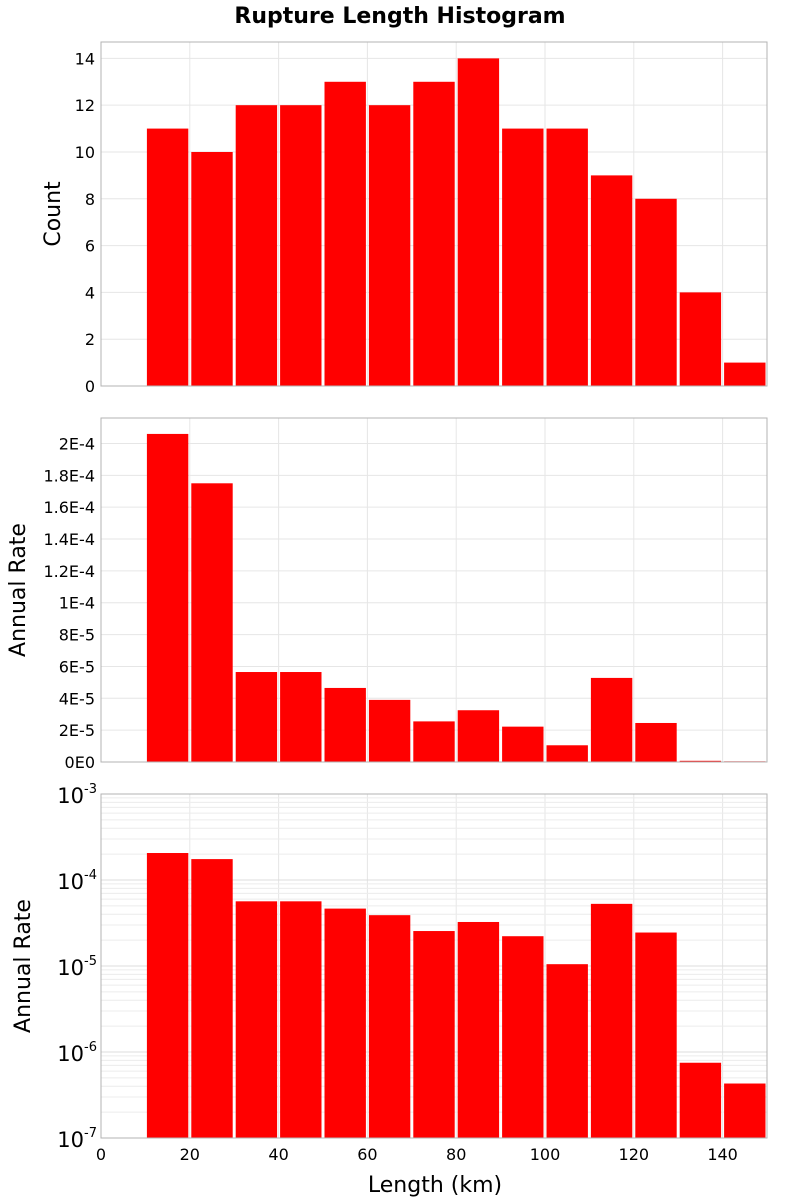 The height and width of the screenshot is (1200, 800). Describe the element at coordinates (435, 1185) in the screenshot. I see `x-axis-label: Length (km)` at that location.